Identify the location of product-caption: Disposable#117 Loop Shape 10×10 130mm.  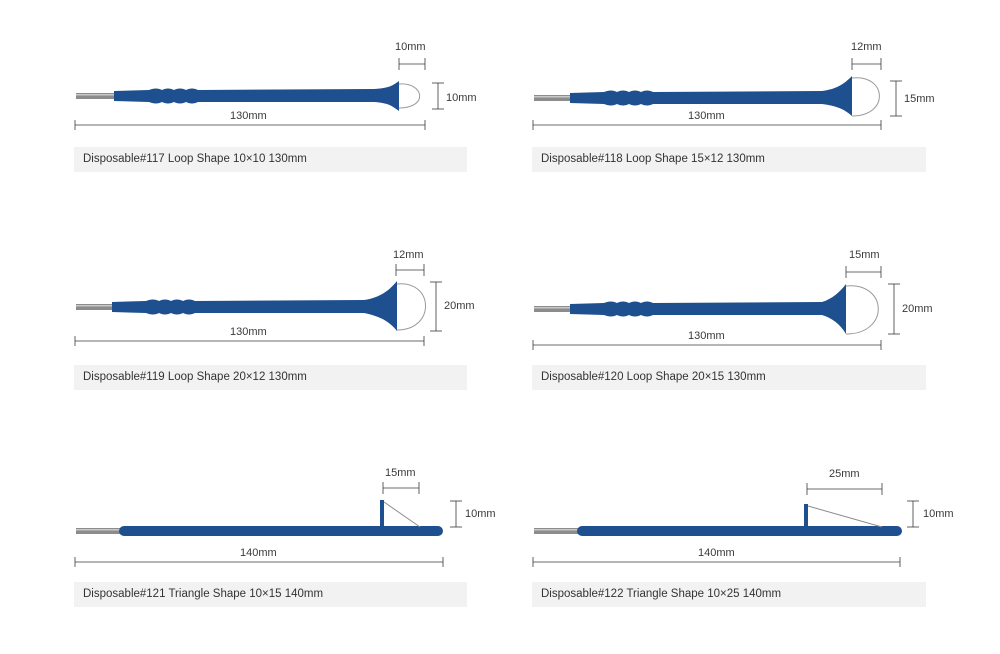
(270, 159).